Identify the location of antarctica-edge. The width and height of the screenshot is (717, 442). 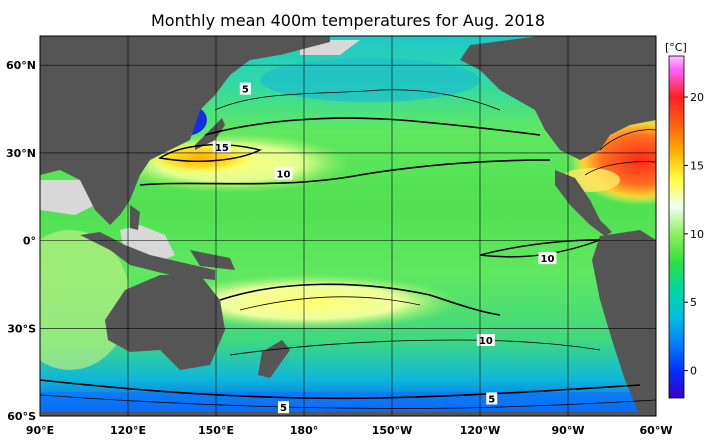
(348, 414).